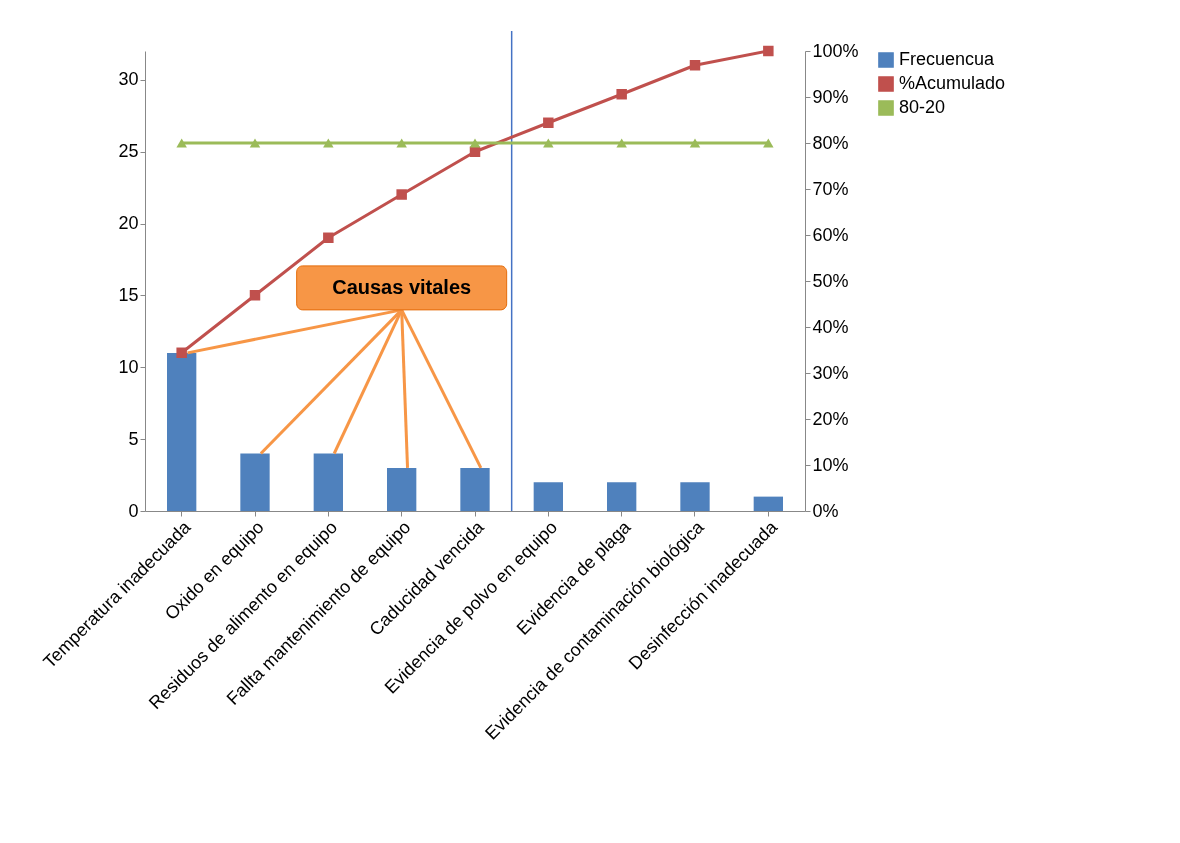 Image resolution: width=1180 pixels, height=843 pixels. I want to click on y-tick-label: 20, so click(128, 223).